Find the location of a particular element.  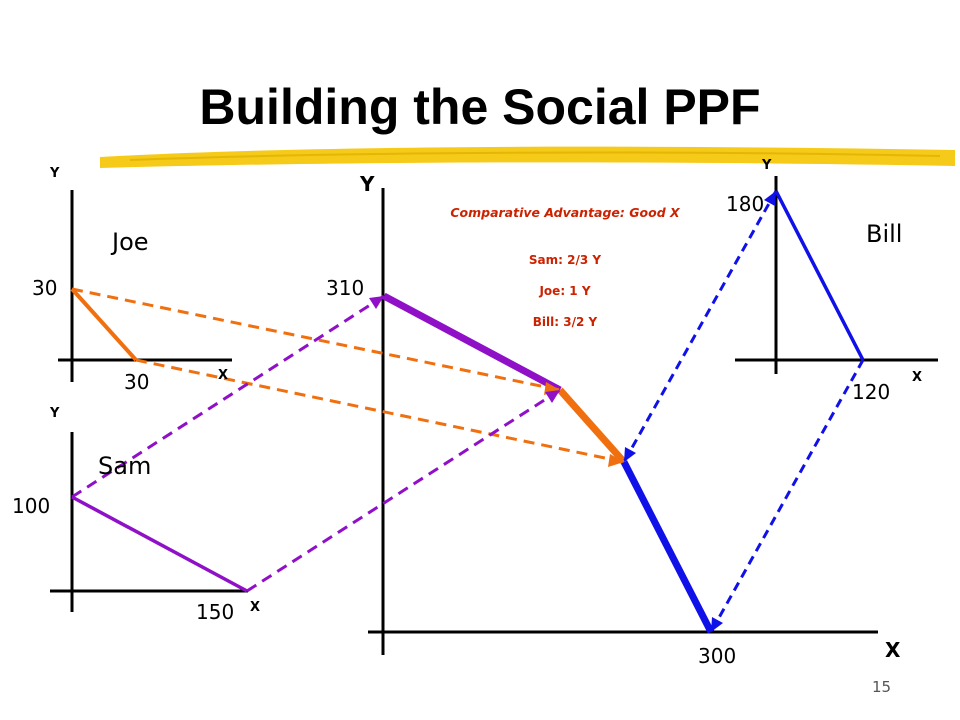

social-x-intercept-label: 300 is located at coordinates (717, 656).